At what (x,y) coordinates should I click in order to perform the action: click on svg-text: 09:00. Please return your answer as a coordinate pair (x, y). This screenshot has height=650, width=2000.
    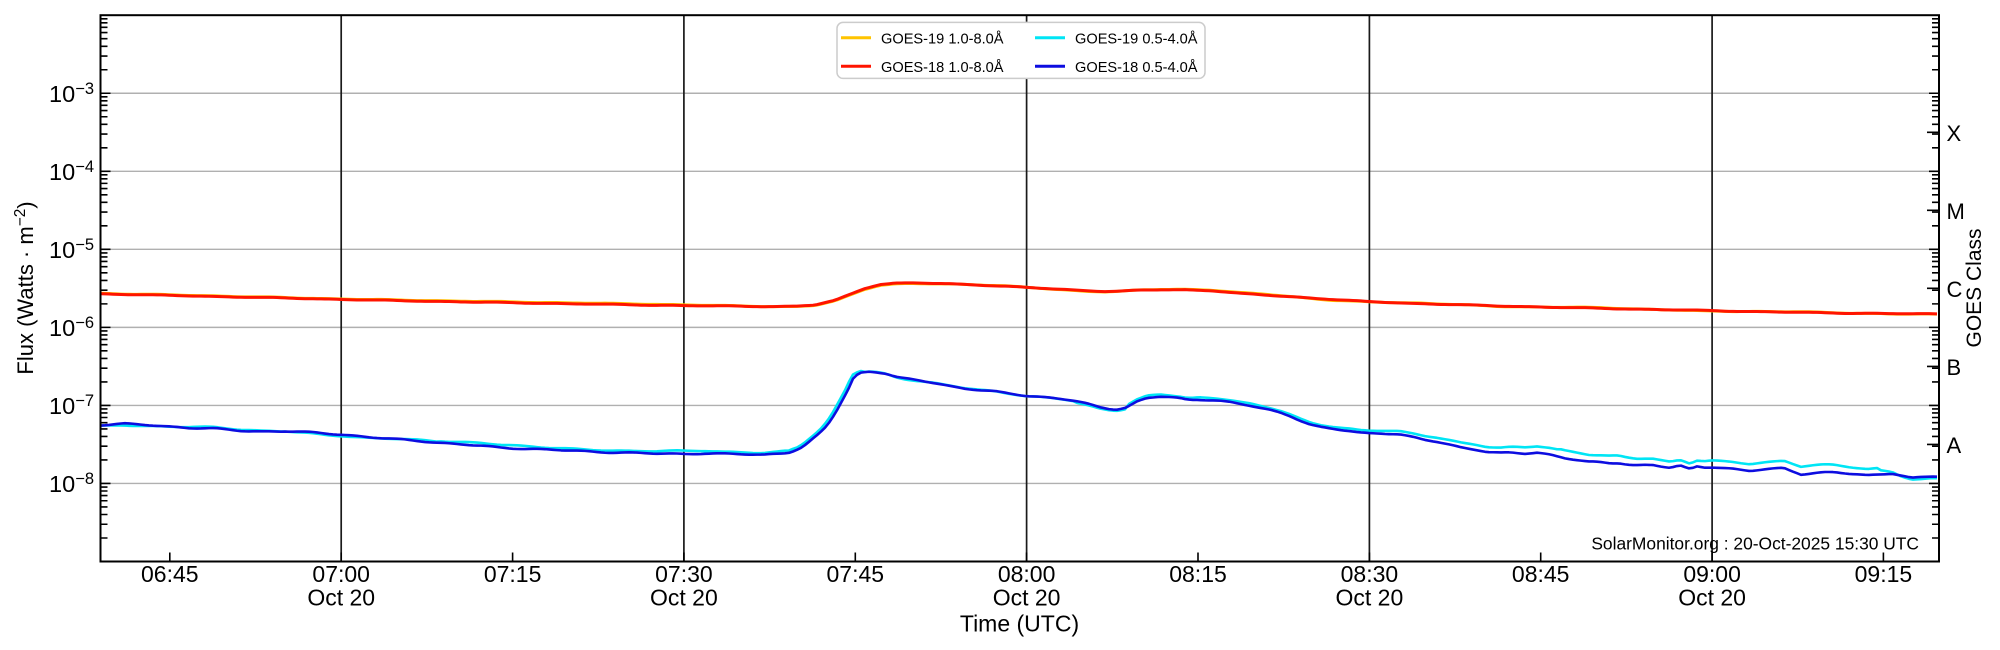
    Looking at the image, I should click on (1712, 574).